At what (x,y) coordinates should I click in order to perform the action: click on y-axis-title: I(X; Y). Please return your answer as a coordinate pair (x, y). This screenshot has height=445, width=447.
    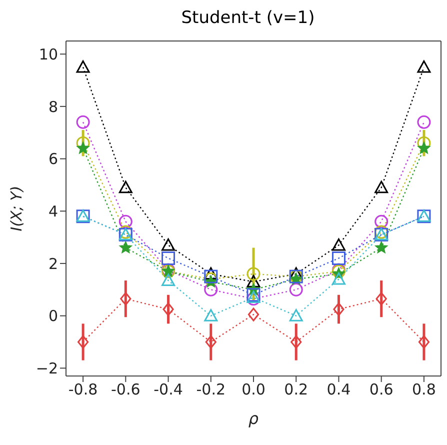
    Looking at the image, I should click on (16, 209).